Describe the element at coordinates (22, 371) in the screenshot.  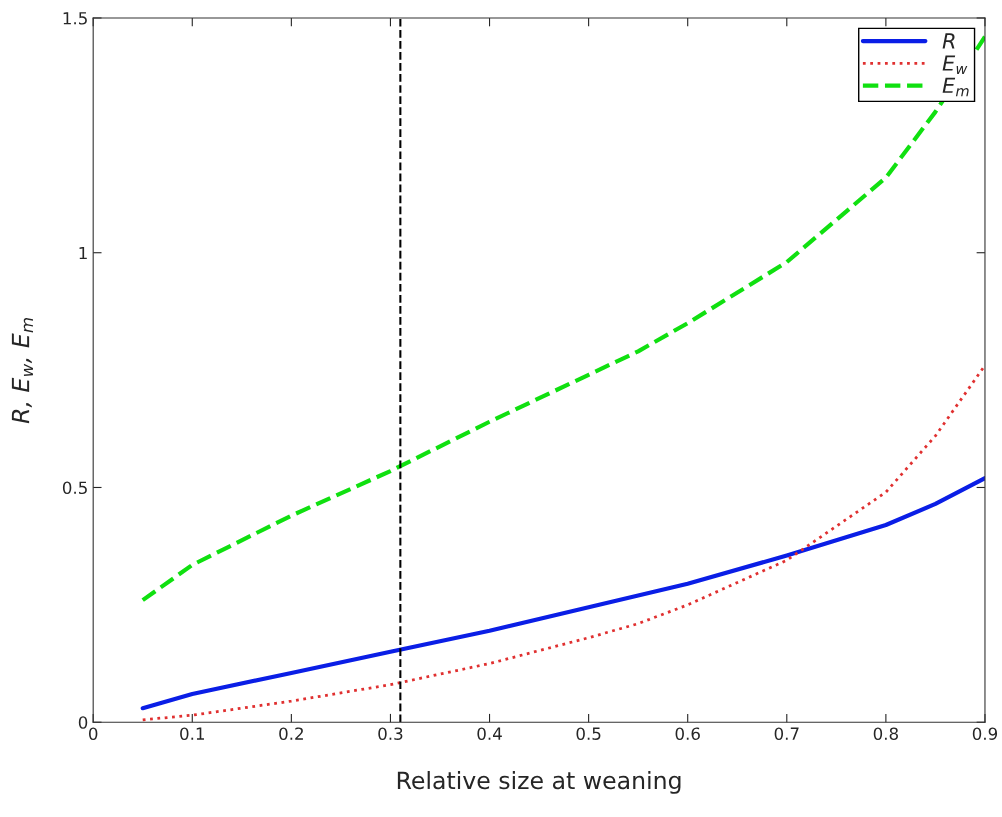
I see `y-axis-title: R, E$_{w}$, E$_{m}$` at that location.